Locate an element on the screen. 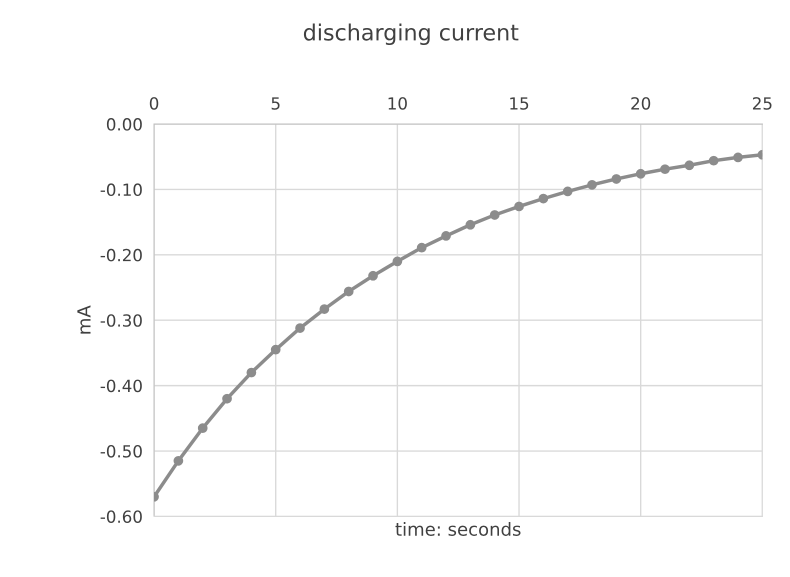 This screenshot has width=790, height=577. y-tick-label: -0.20 is located at coordinates (121, 255).